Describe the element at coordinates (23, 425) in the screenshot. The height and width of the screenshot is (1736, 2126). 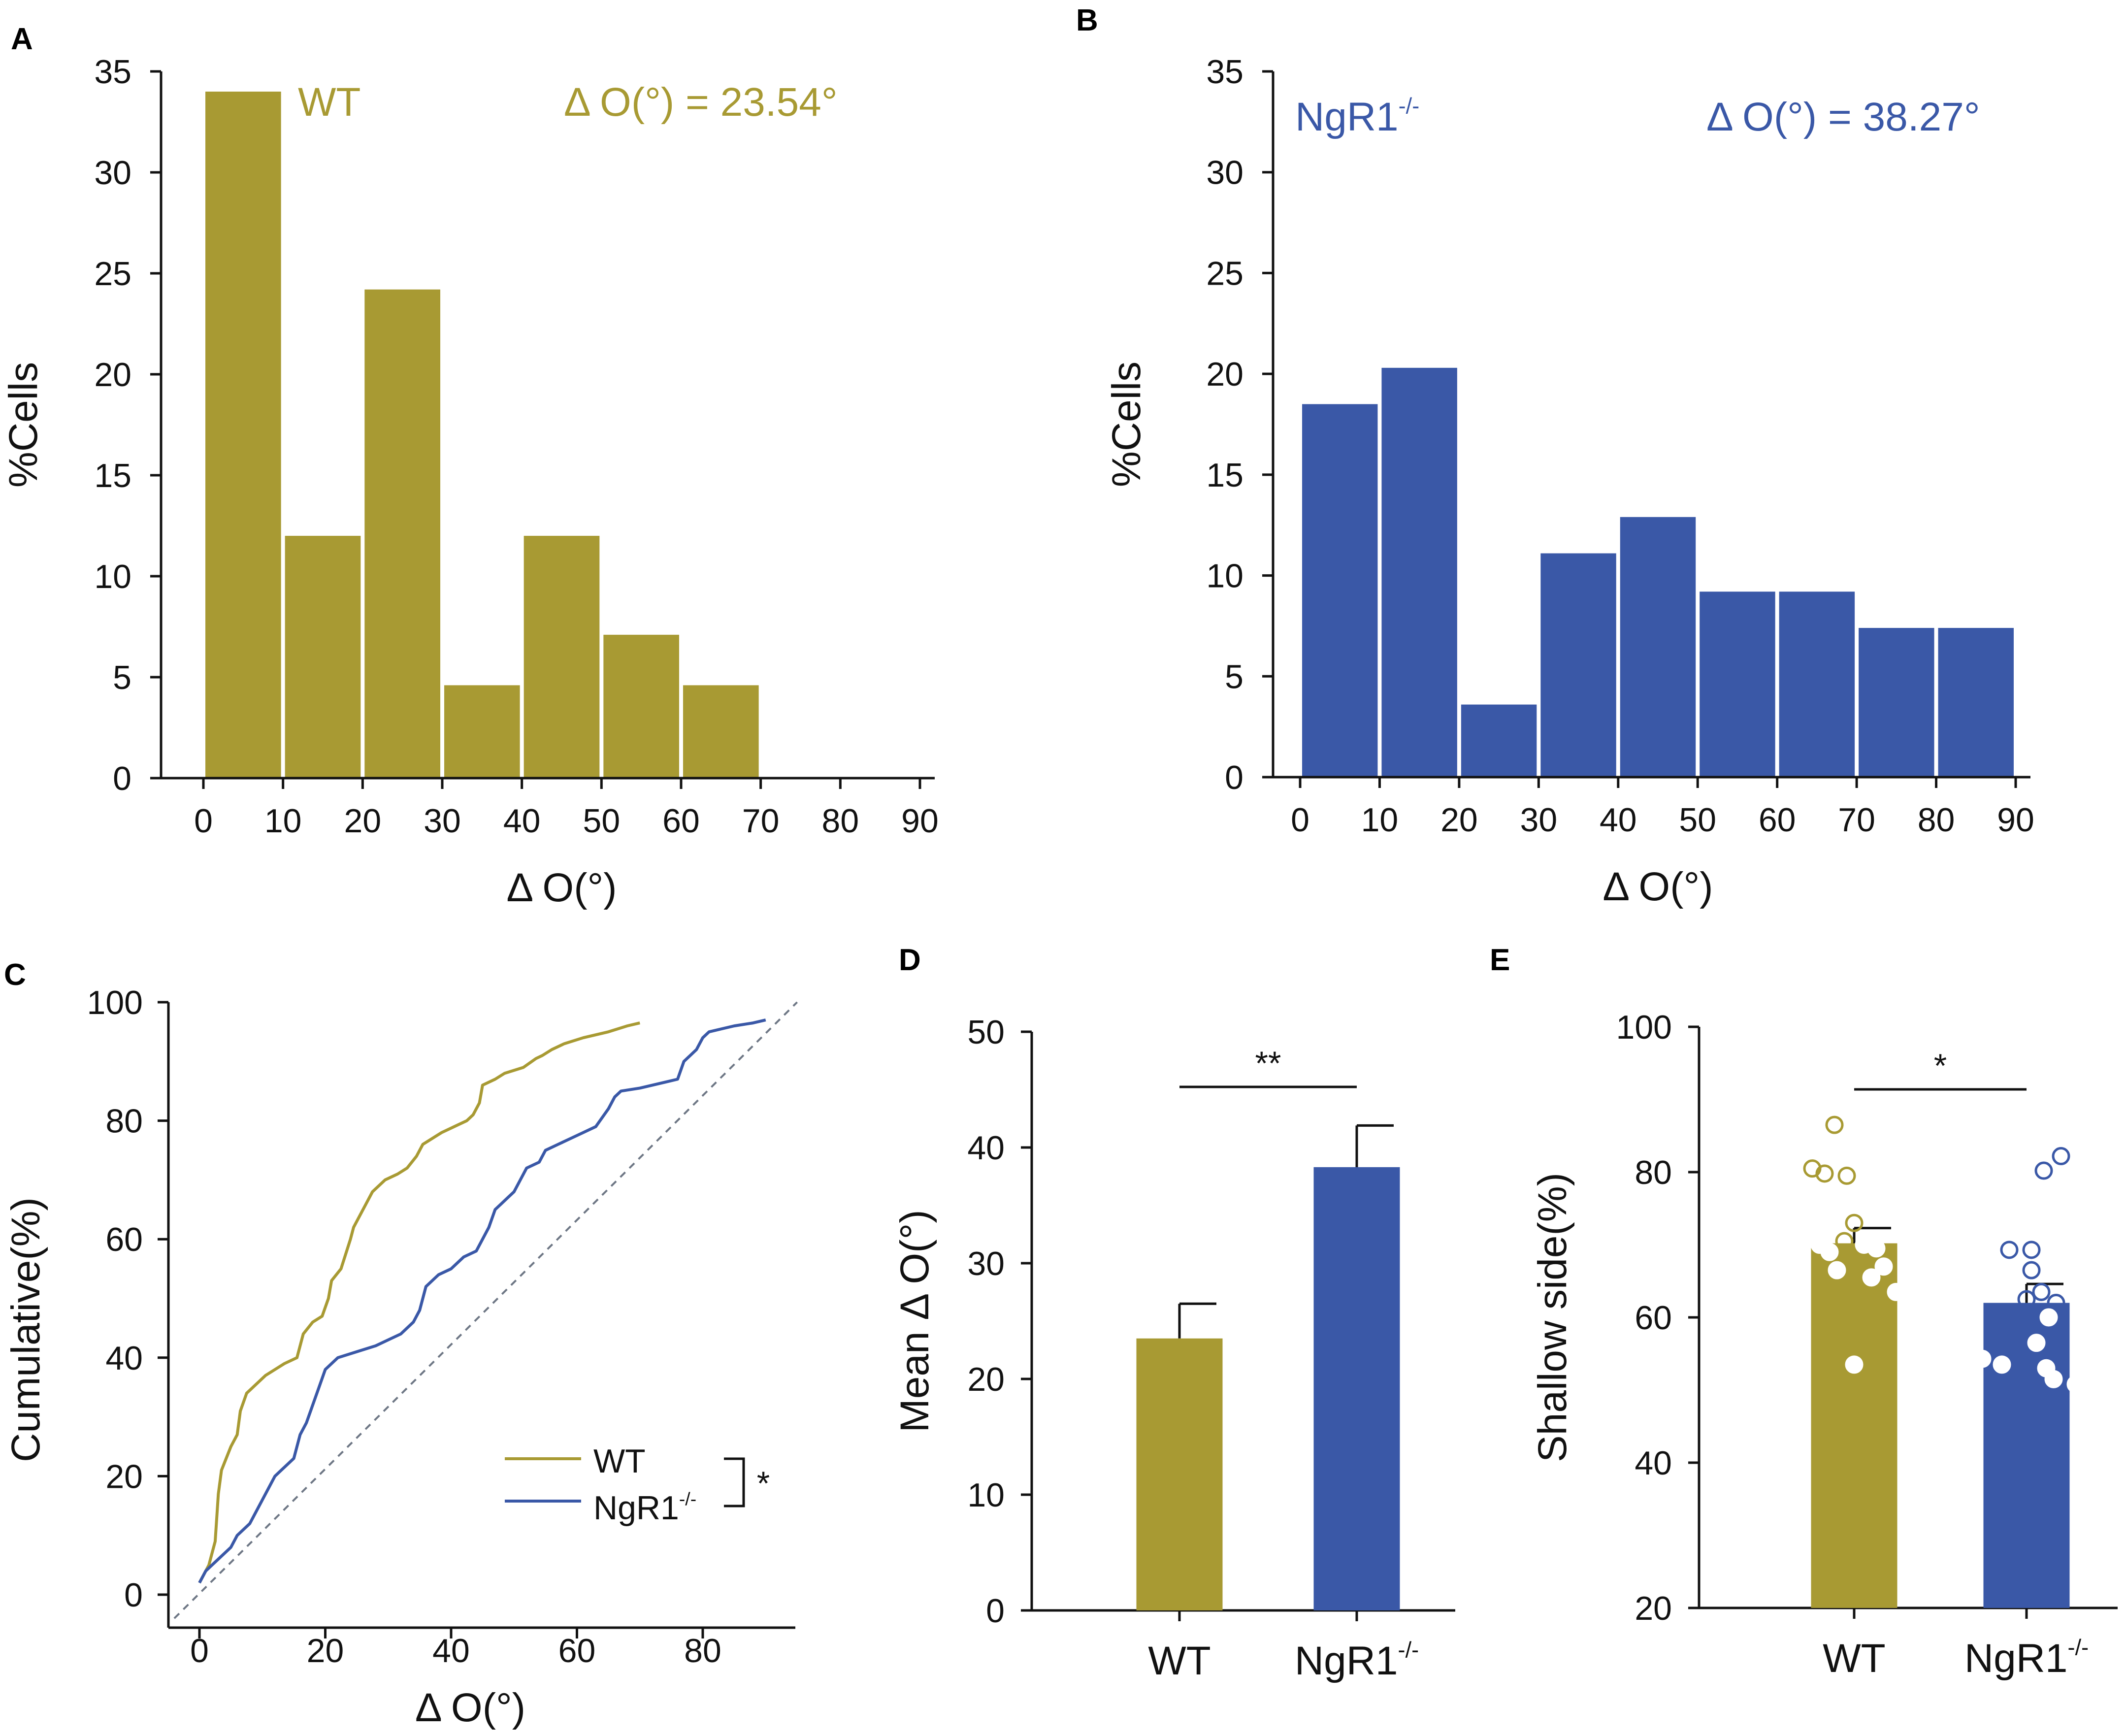
I see `y-axis-label: %Cells` at that location.